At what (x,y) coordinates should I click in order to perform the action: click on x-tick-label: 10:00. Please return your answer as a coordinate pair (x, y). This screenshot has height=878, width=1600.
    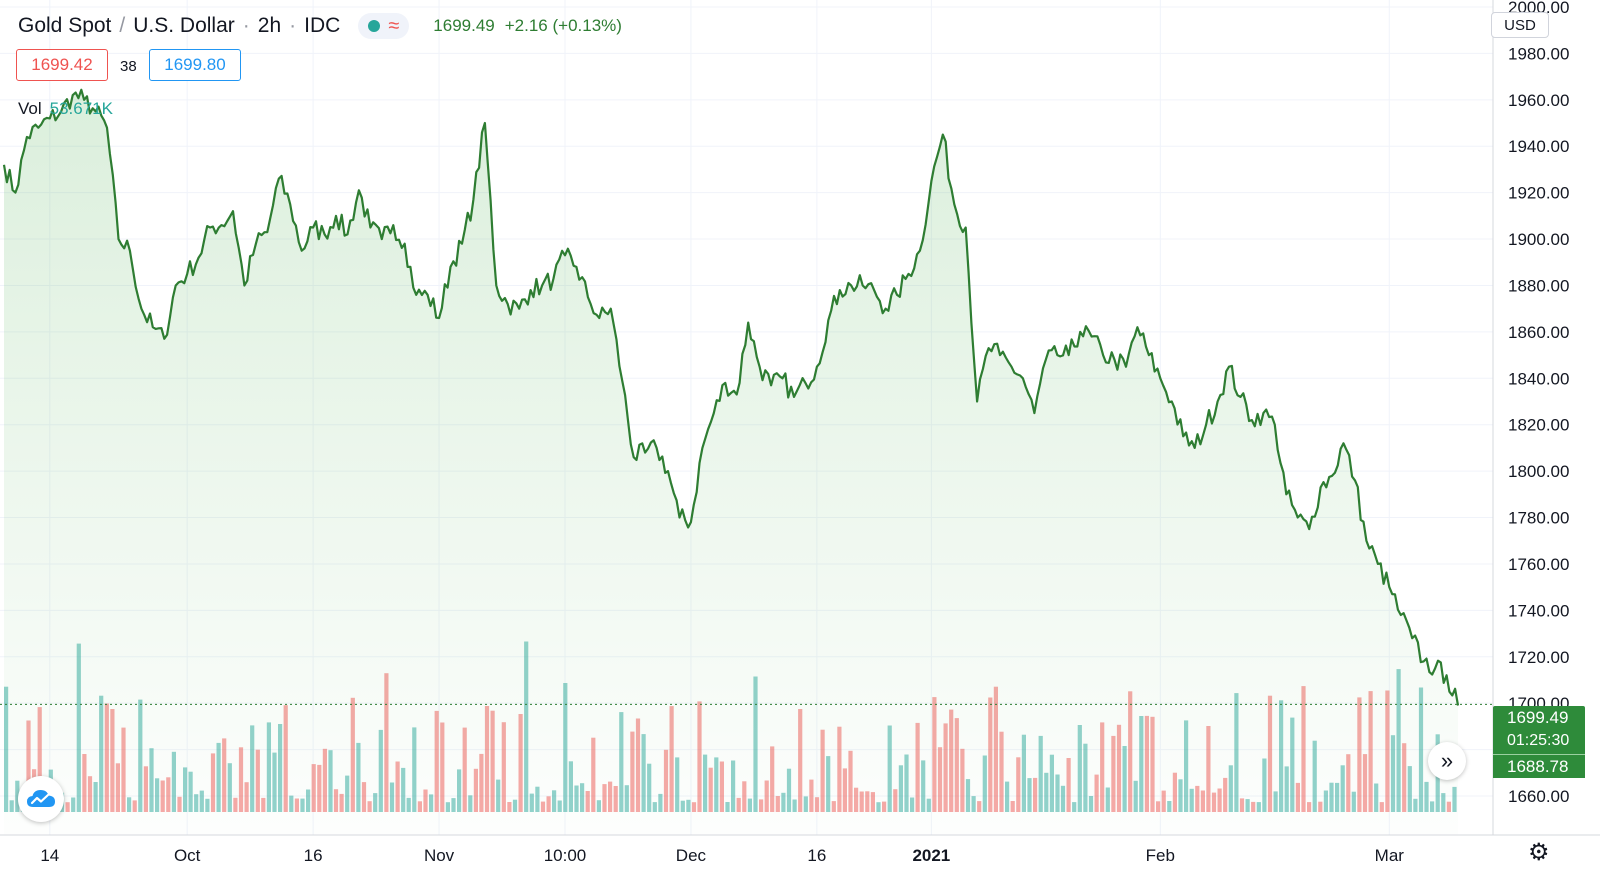
    Looking at the image, I should click on (565, 855).